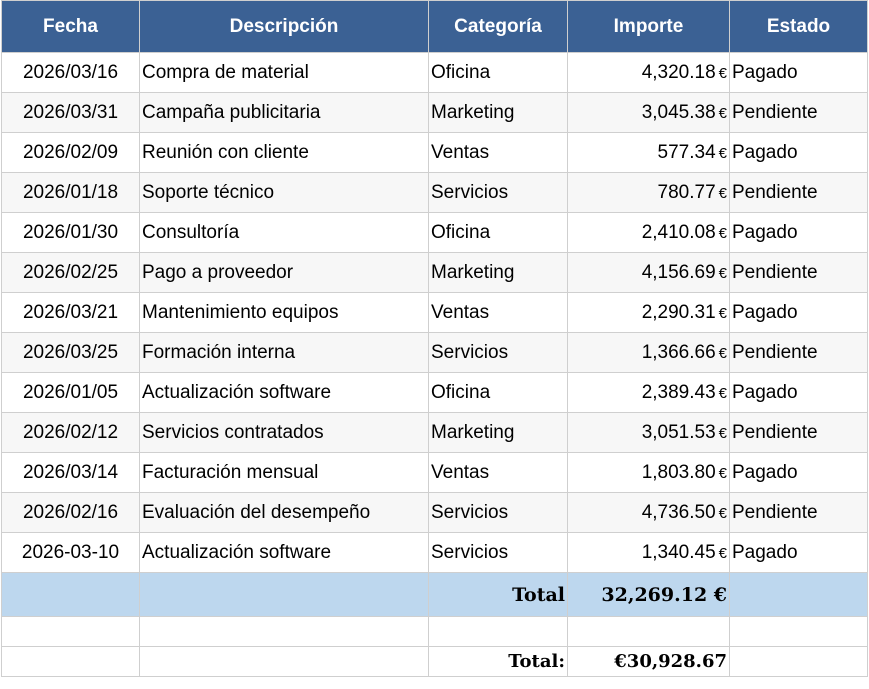 The height and width of the screenshot is (689, 869). What do you see at coordinates (648, 512) in the screenshot?
I see `cell-importe: 4,736.50 €` at bounding box center [648, 512].